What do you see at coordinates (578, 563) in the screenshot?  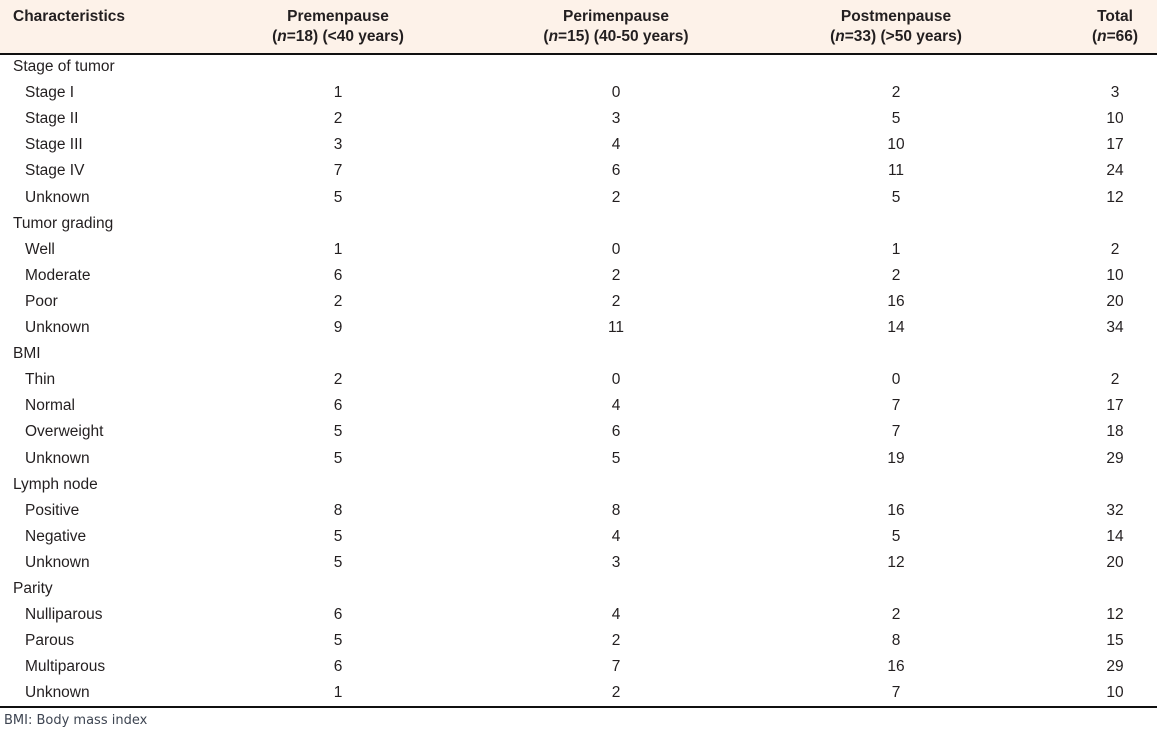 I see `table-row: Unknown 5 3 12 20` at bounding box center [578, 563].